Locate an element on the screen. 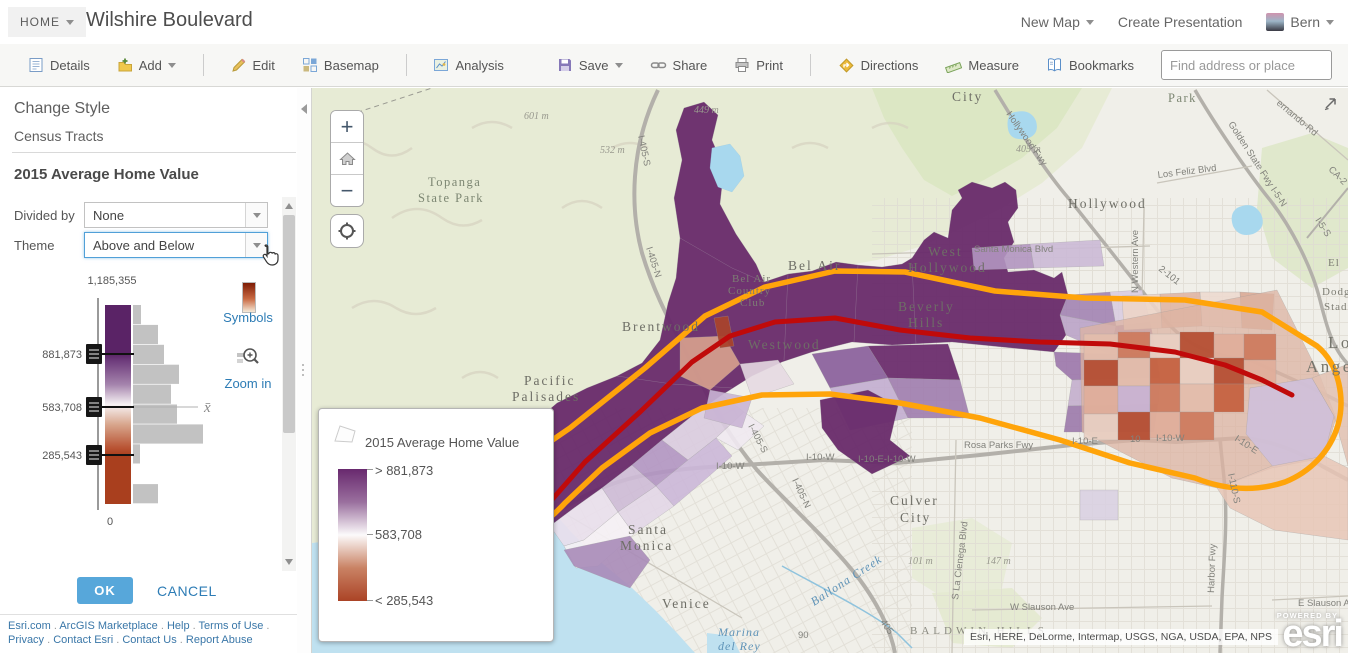 This screenshot has height=653, width=1348. footer-link: Contact Us is located at coordinates (149, 640).